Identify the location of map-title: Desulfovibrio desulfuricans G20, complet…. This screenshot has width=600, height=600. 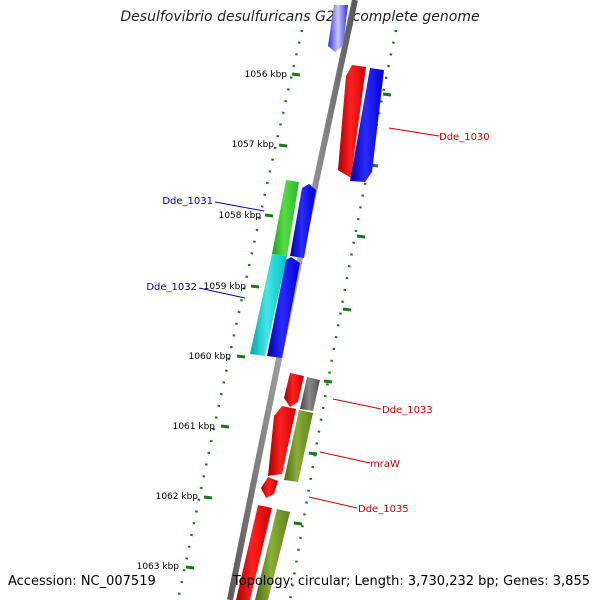
(300, 17).